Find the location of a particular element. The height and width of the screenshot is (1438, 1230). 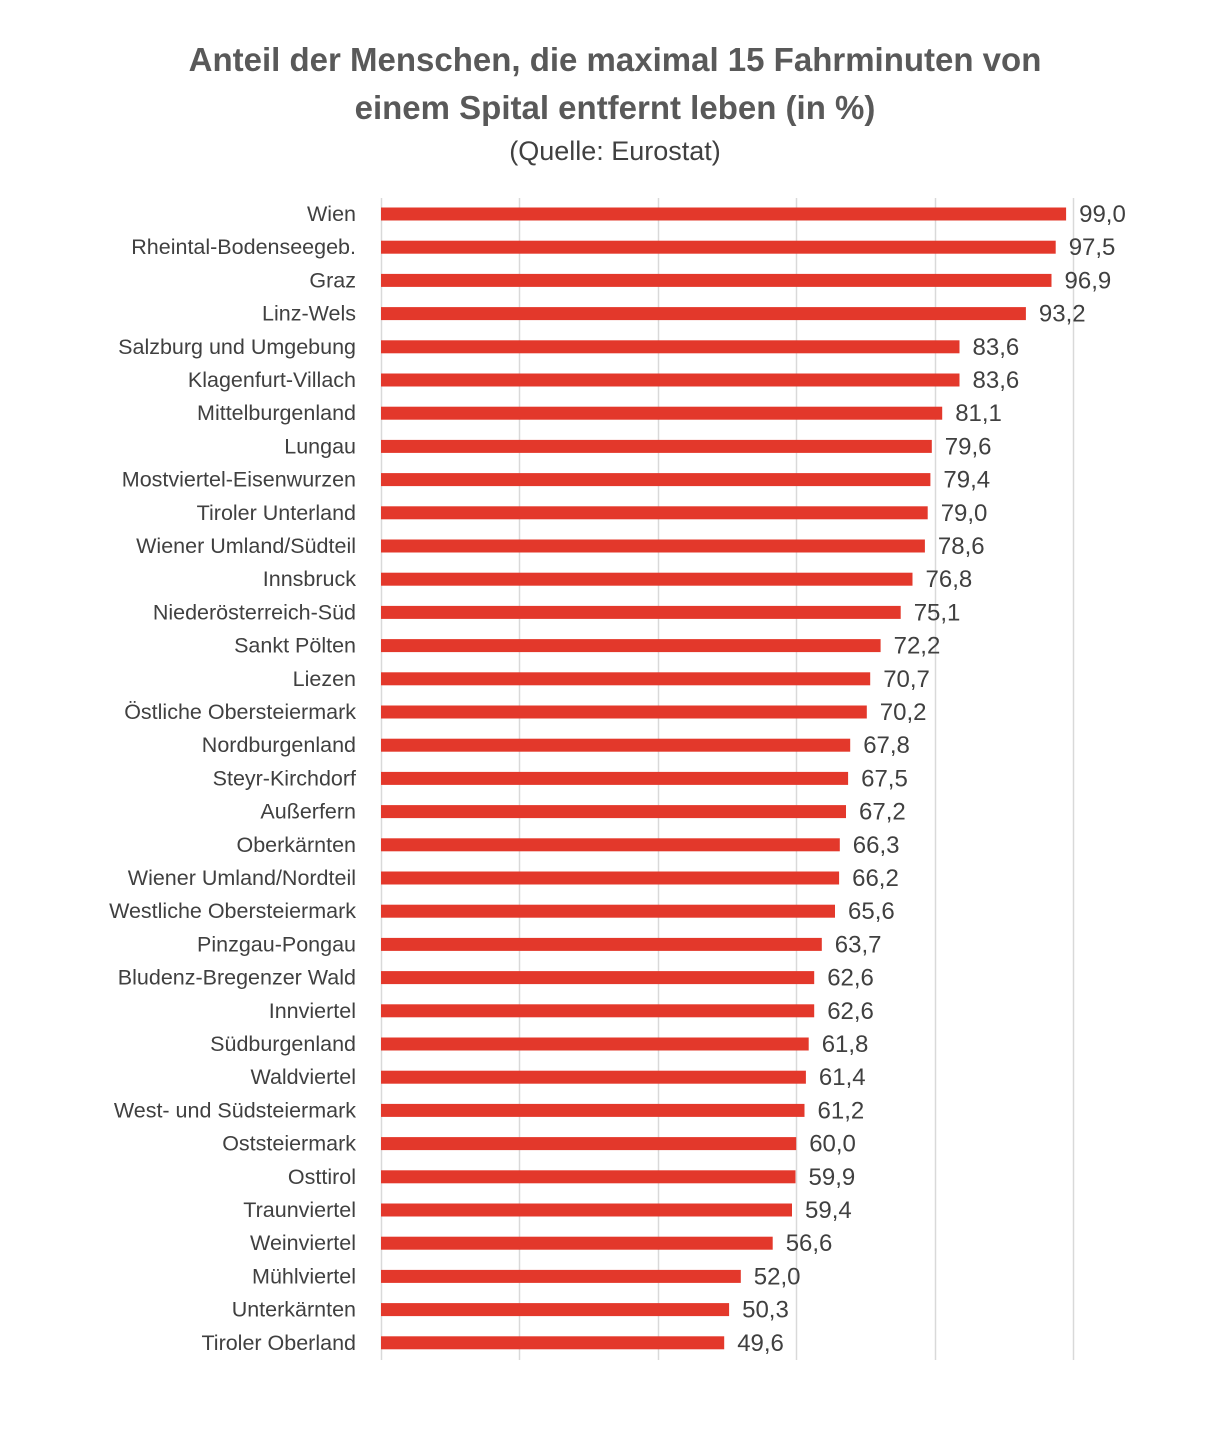

value-label: 70,2 is located at coordinates (903, 712).